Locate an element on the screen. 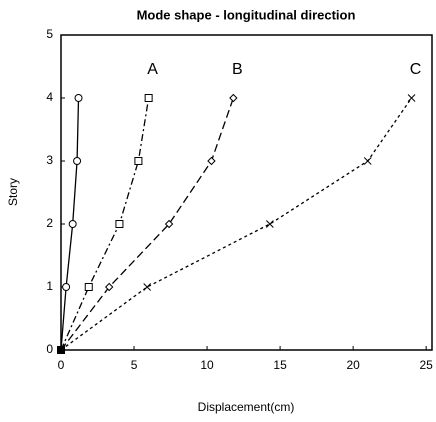 The width and height of the screenshot is (436, 422). y-tick-label: 2 is located at coordinates (49, 223).